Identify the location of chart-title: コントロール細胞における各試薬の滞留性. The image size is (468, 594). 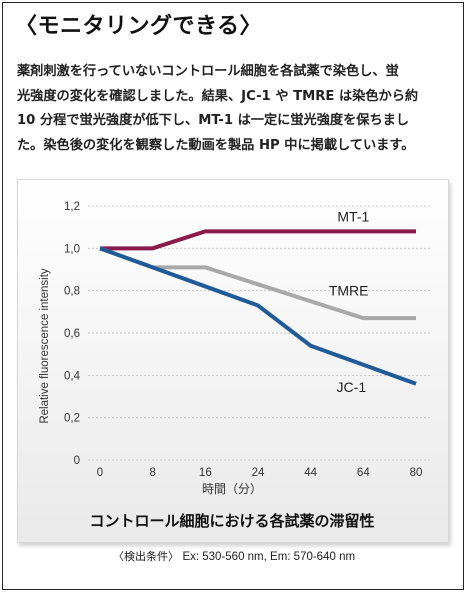
(231, 521).